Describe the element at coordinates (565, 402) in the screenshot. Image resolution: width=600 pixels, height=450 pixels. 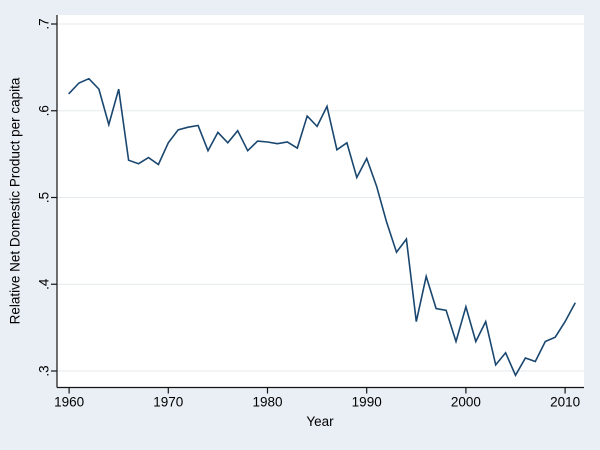
I see `x-tick-label: 2010` at that location.